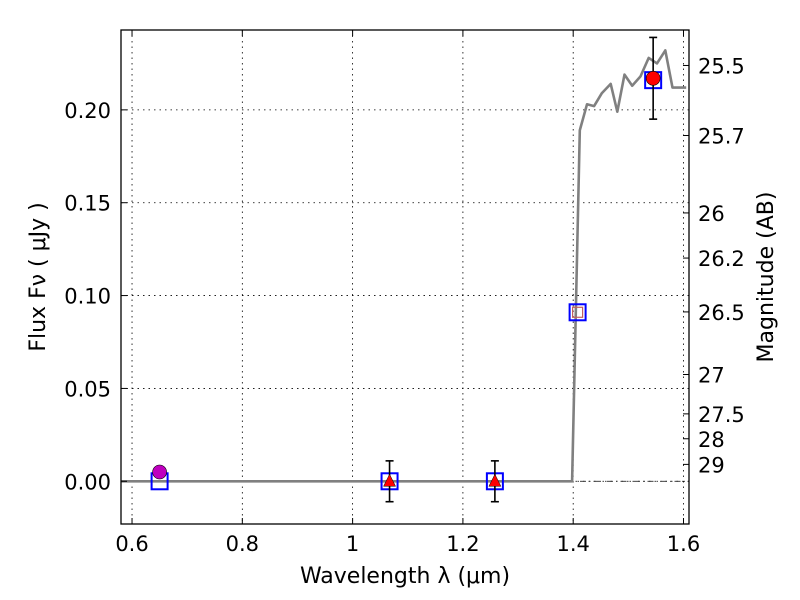 The width and height of the screenshot is (800, 600). Describe the element at coordinates (131, 544) in the screenshot. I see `x-tick-label: 0.6` at that location.